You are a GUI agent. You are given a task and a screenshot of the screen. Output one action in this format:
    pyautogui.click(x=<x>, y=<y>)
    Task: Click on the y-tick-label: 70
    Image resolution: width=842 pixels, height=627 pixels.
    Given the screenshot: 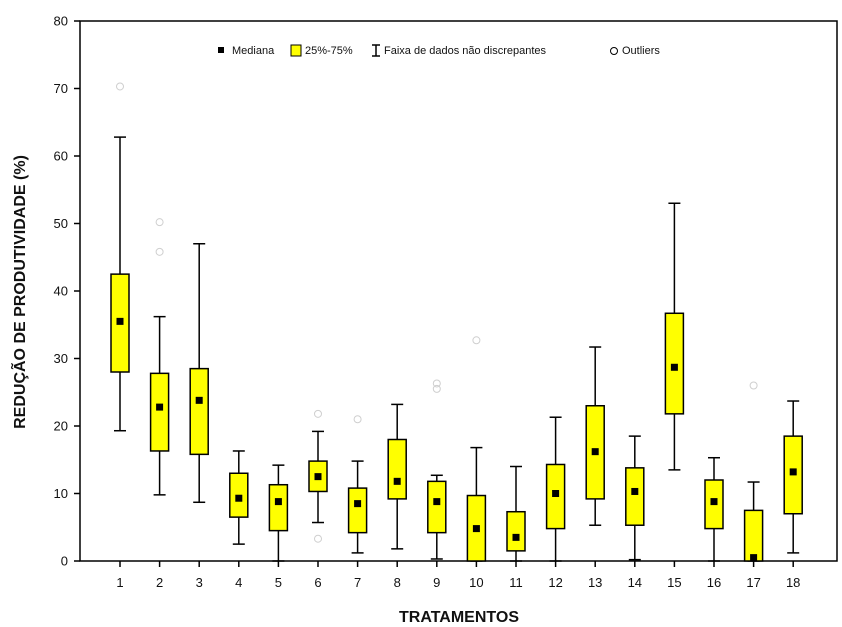 What is the action you would take?
    pyautogui.click(x=61, y=88)
    